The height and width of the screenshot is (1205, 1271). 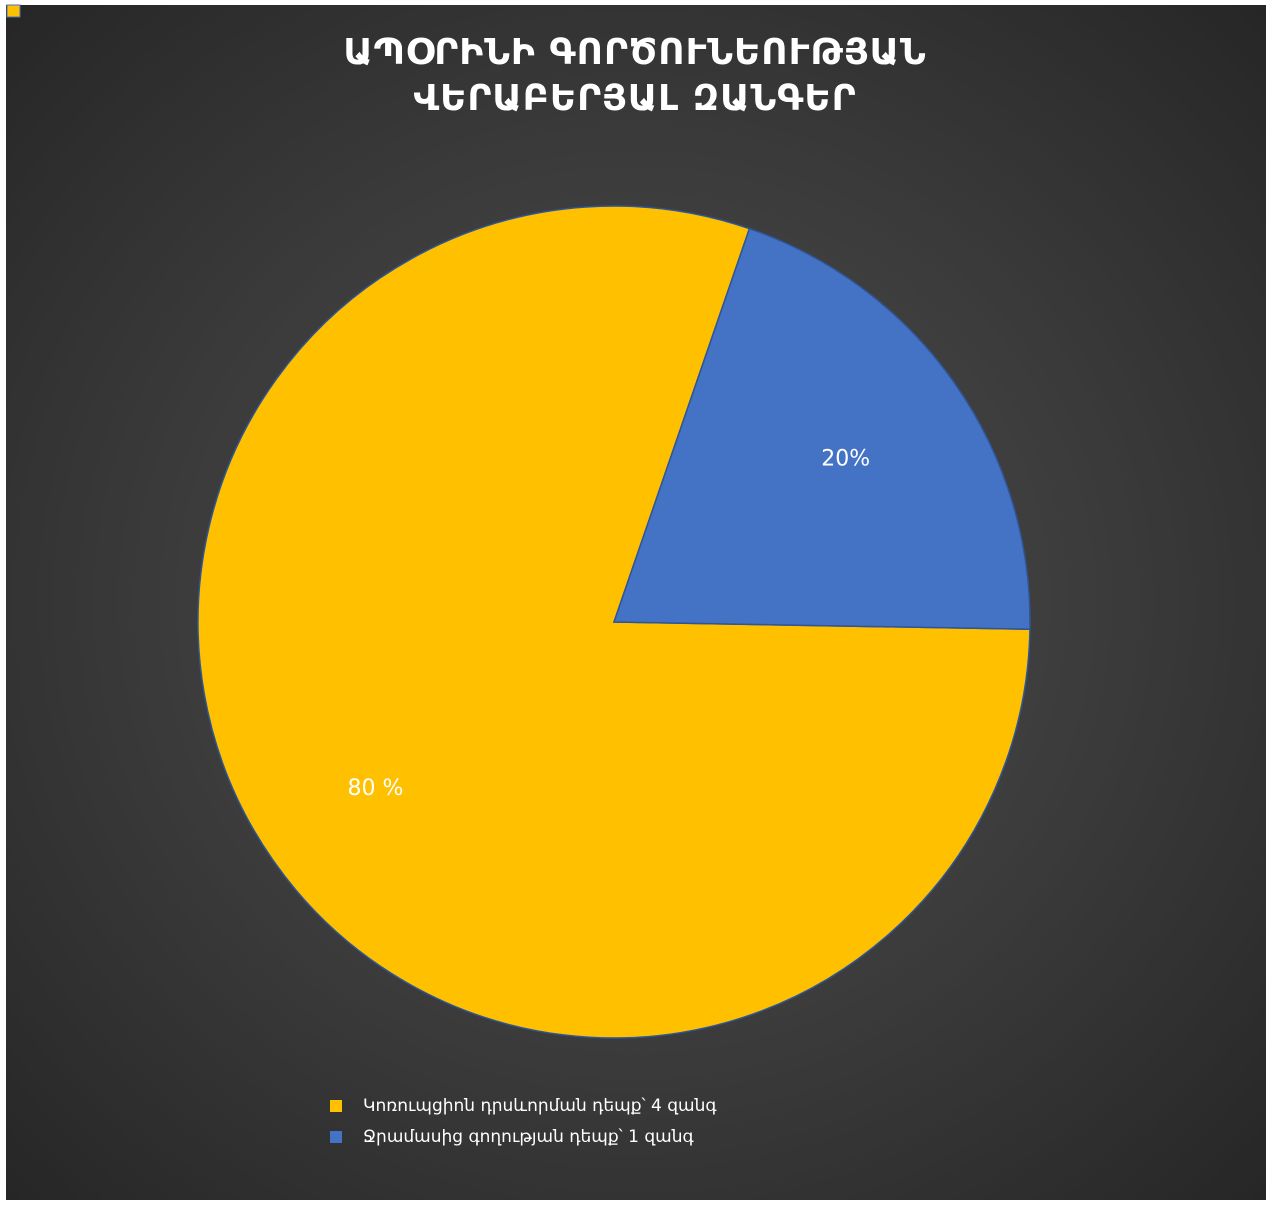 I want to click on data-label: 80 %, so click(x=376, y=788).